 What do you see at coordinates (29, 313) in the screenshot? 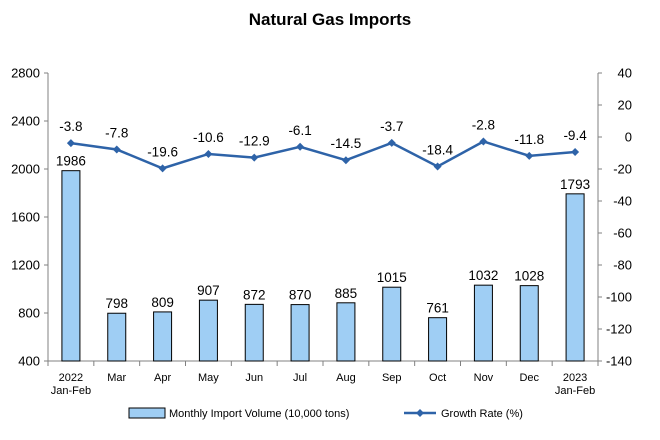
I see `y-left-tick-label: 800` at bounding box center [29, 313].